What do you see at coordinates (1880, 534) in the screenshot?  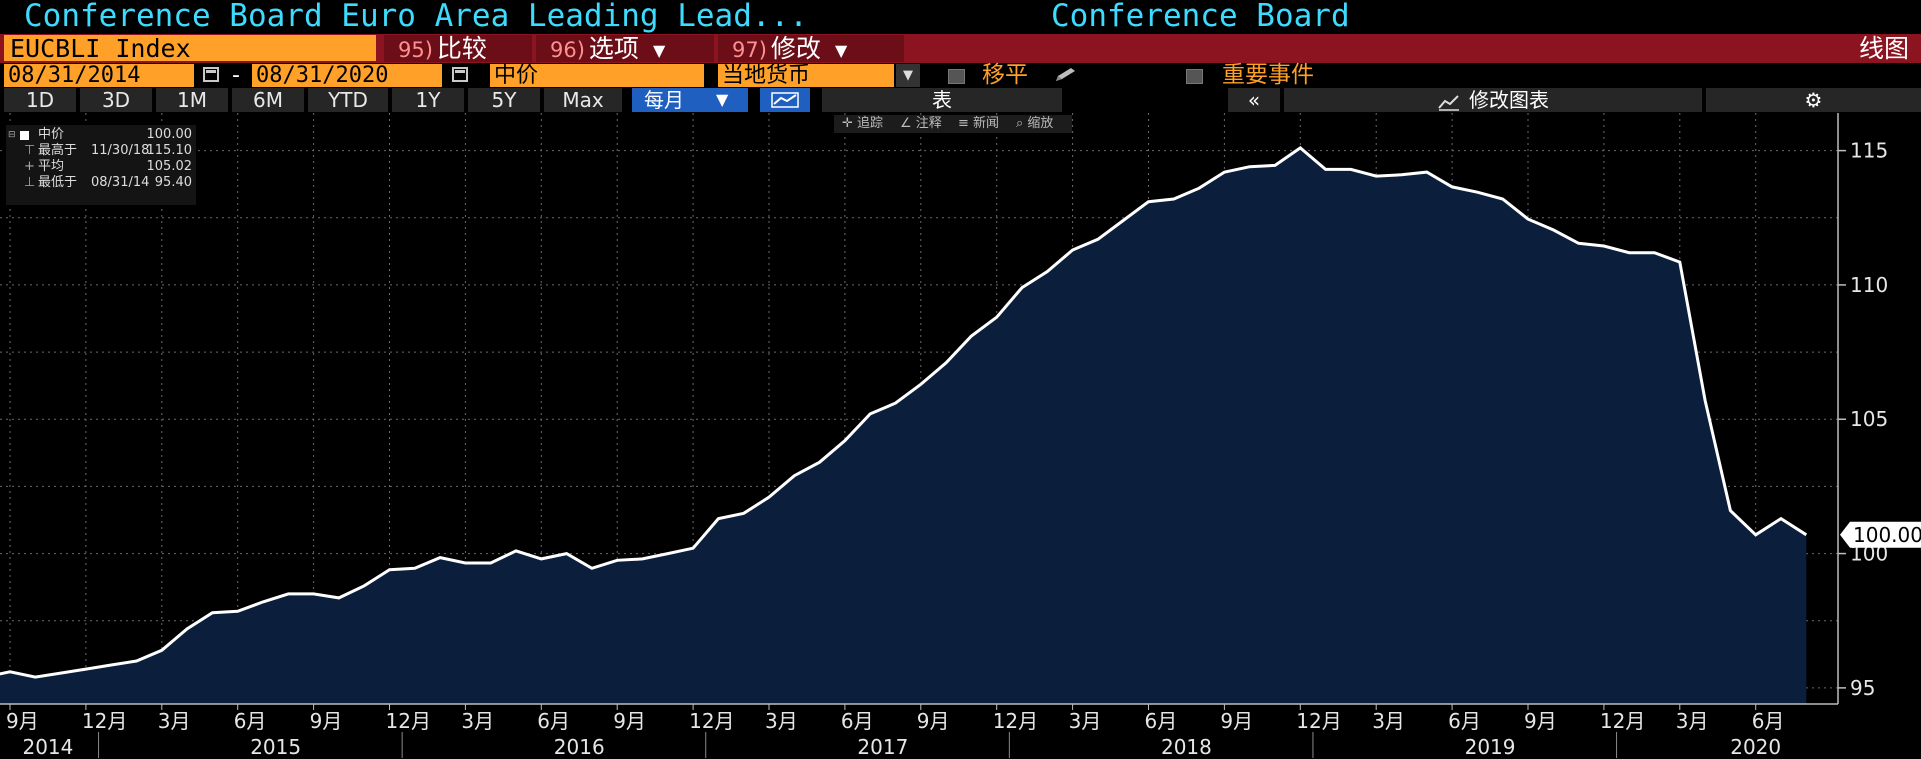 I see `last-value-box` at bounding box center [1880, 534].